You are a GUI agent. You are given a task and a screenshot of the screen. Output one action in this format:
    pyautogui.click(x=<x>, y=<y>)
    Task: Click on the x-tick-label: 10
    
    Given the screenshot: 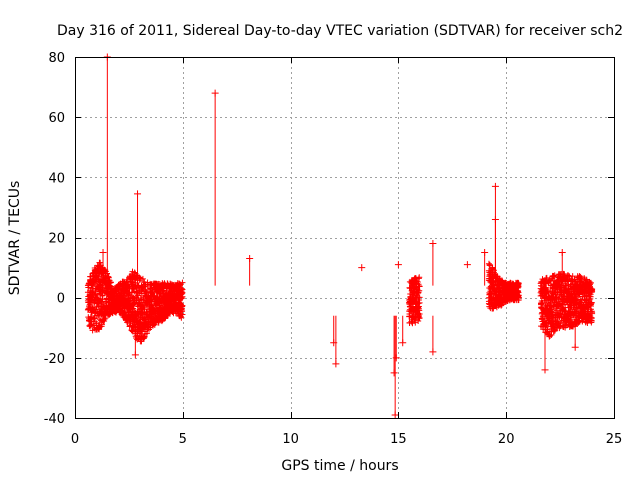 What is the action you would take?
    pyautogui.click(x=290, y=439)
    